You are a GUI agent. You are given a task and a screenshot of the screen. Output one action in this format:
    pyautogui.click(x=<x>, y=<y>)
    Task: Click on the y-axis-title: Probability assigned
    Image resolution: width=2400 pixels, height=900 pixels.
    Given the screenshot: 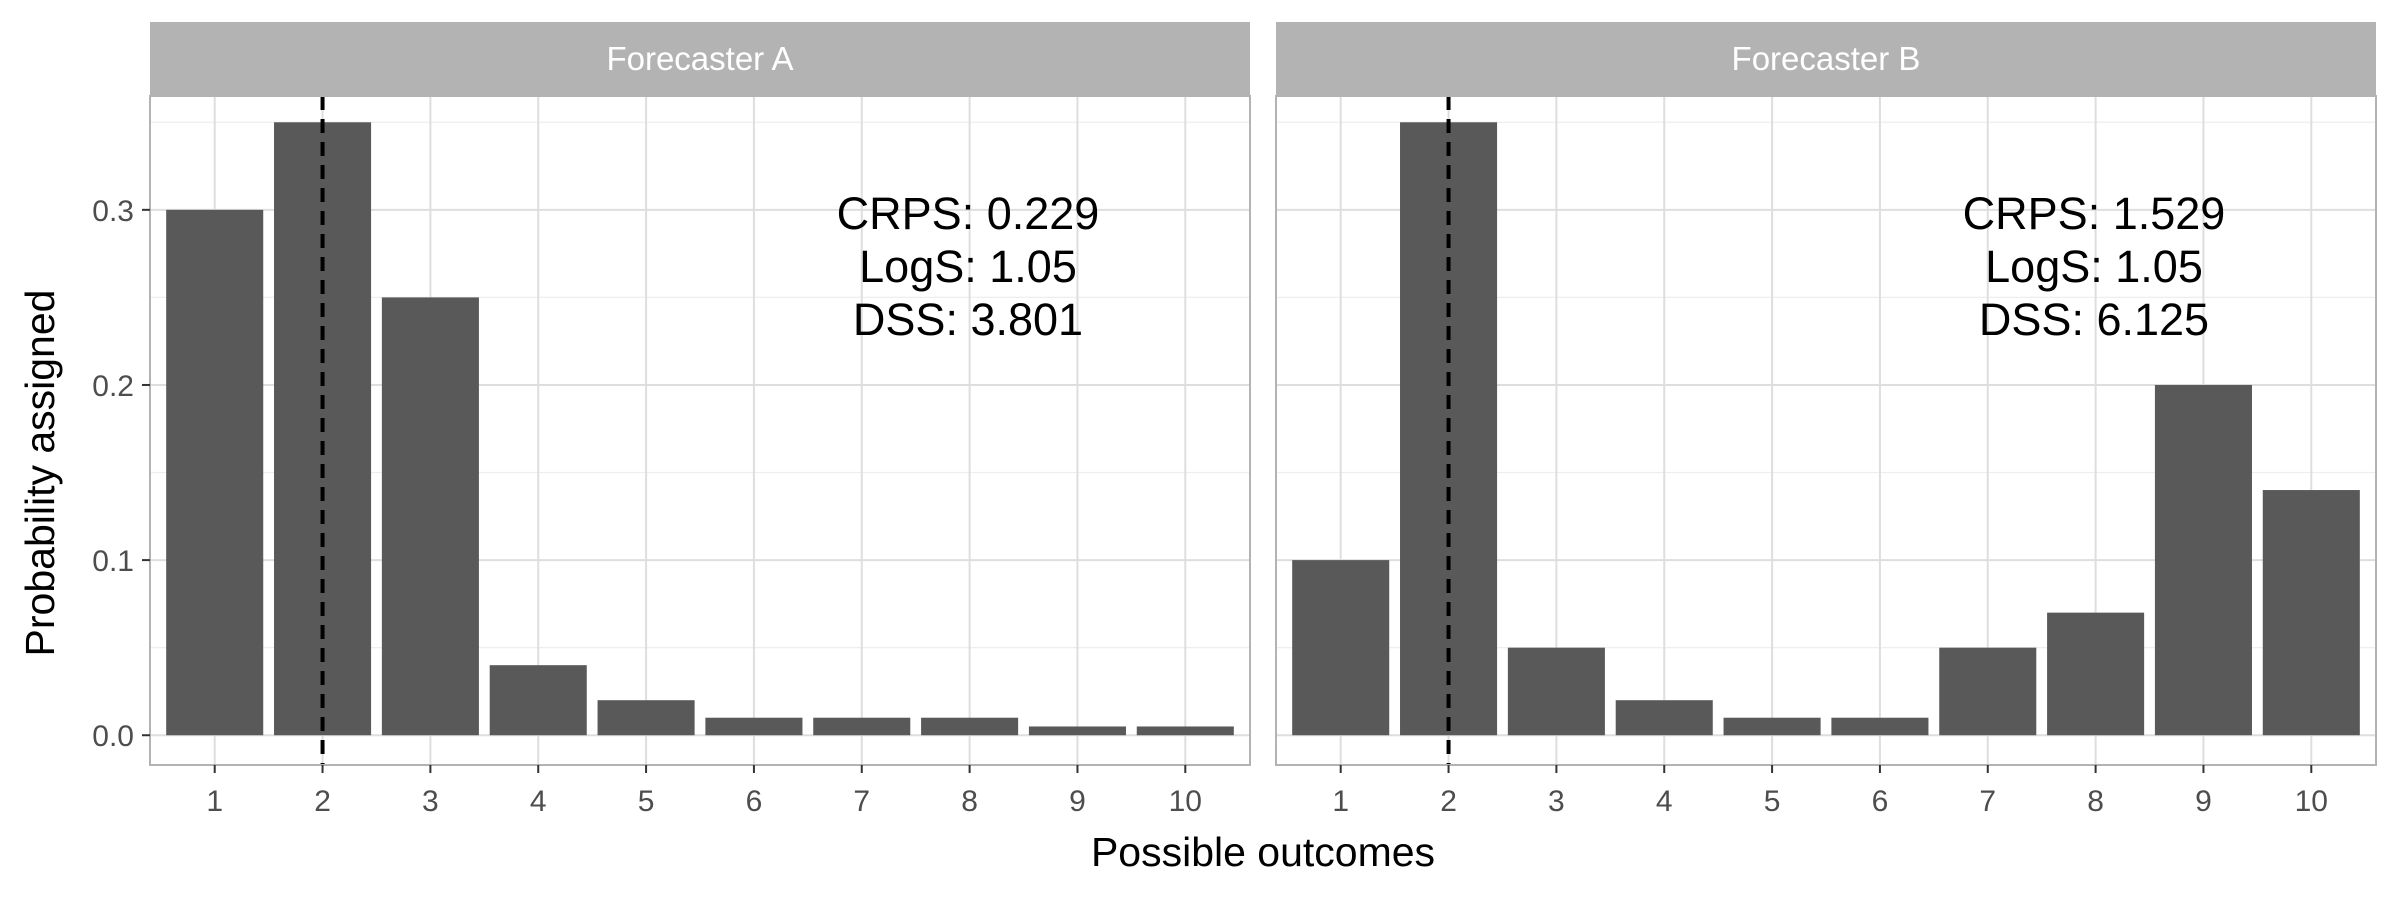 What is the action you would take?
    pyautogui.click(x=40, y=473)
    